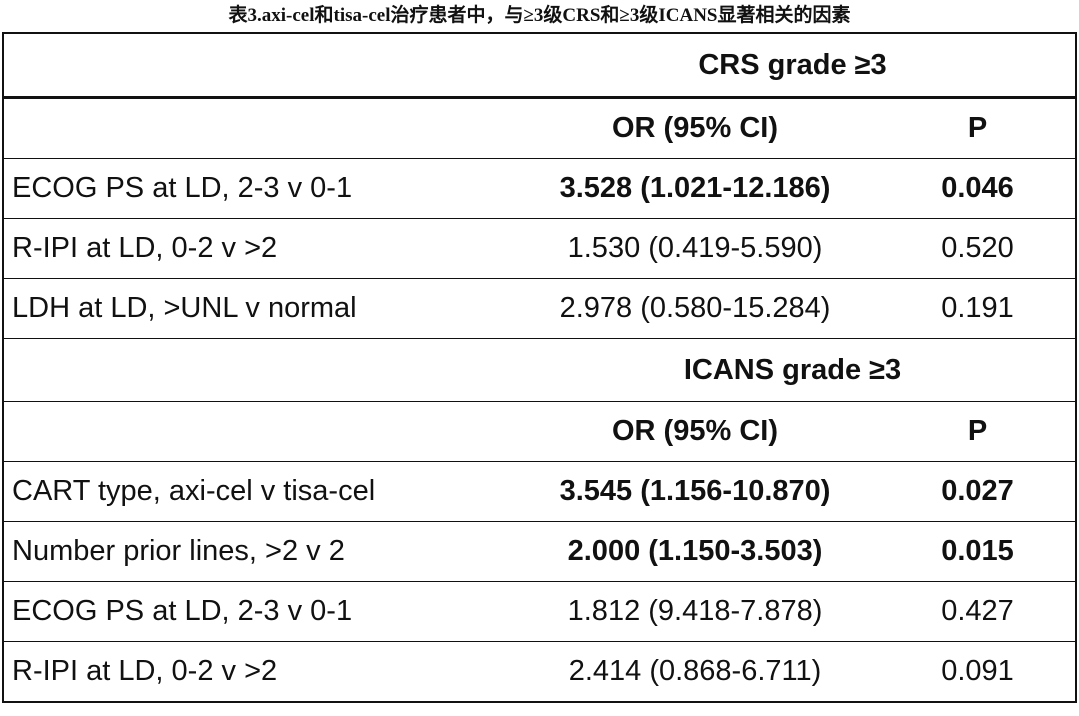 The height and width of the screenshot is (716, 1079). I want to click on p-value: 0.027, so click(978, 491).